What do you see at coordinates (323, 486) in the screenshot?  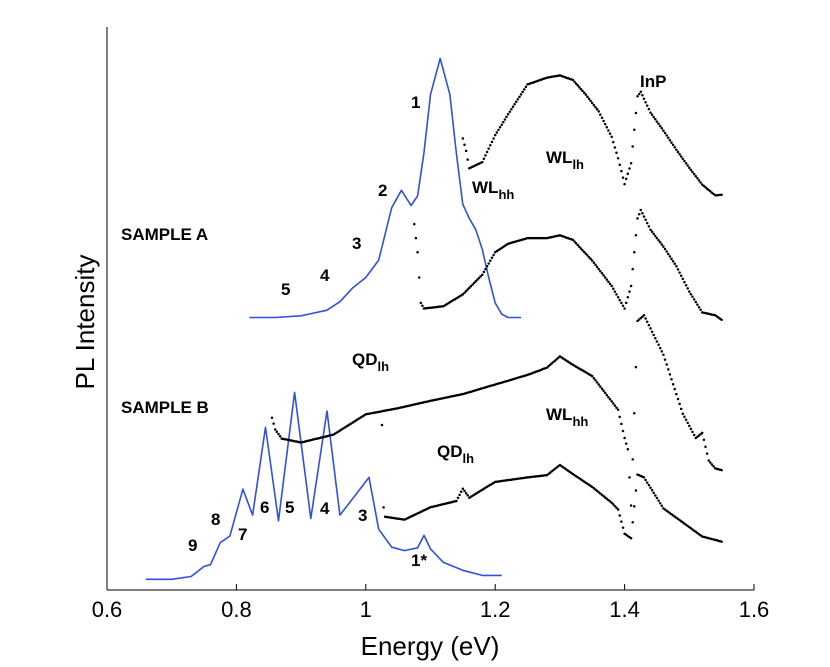 I see `series-sample-b-qd` at bounding box center [323, 486].